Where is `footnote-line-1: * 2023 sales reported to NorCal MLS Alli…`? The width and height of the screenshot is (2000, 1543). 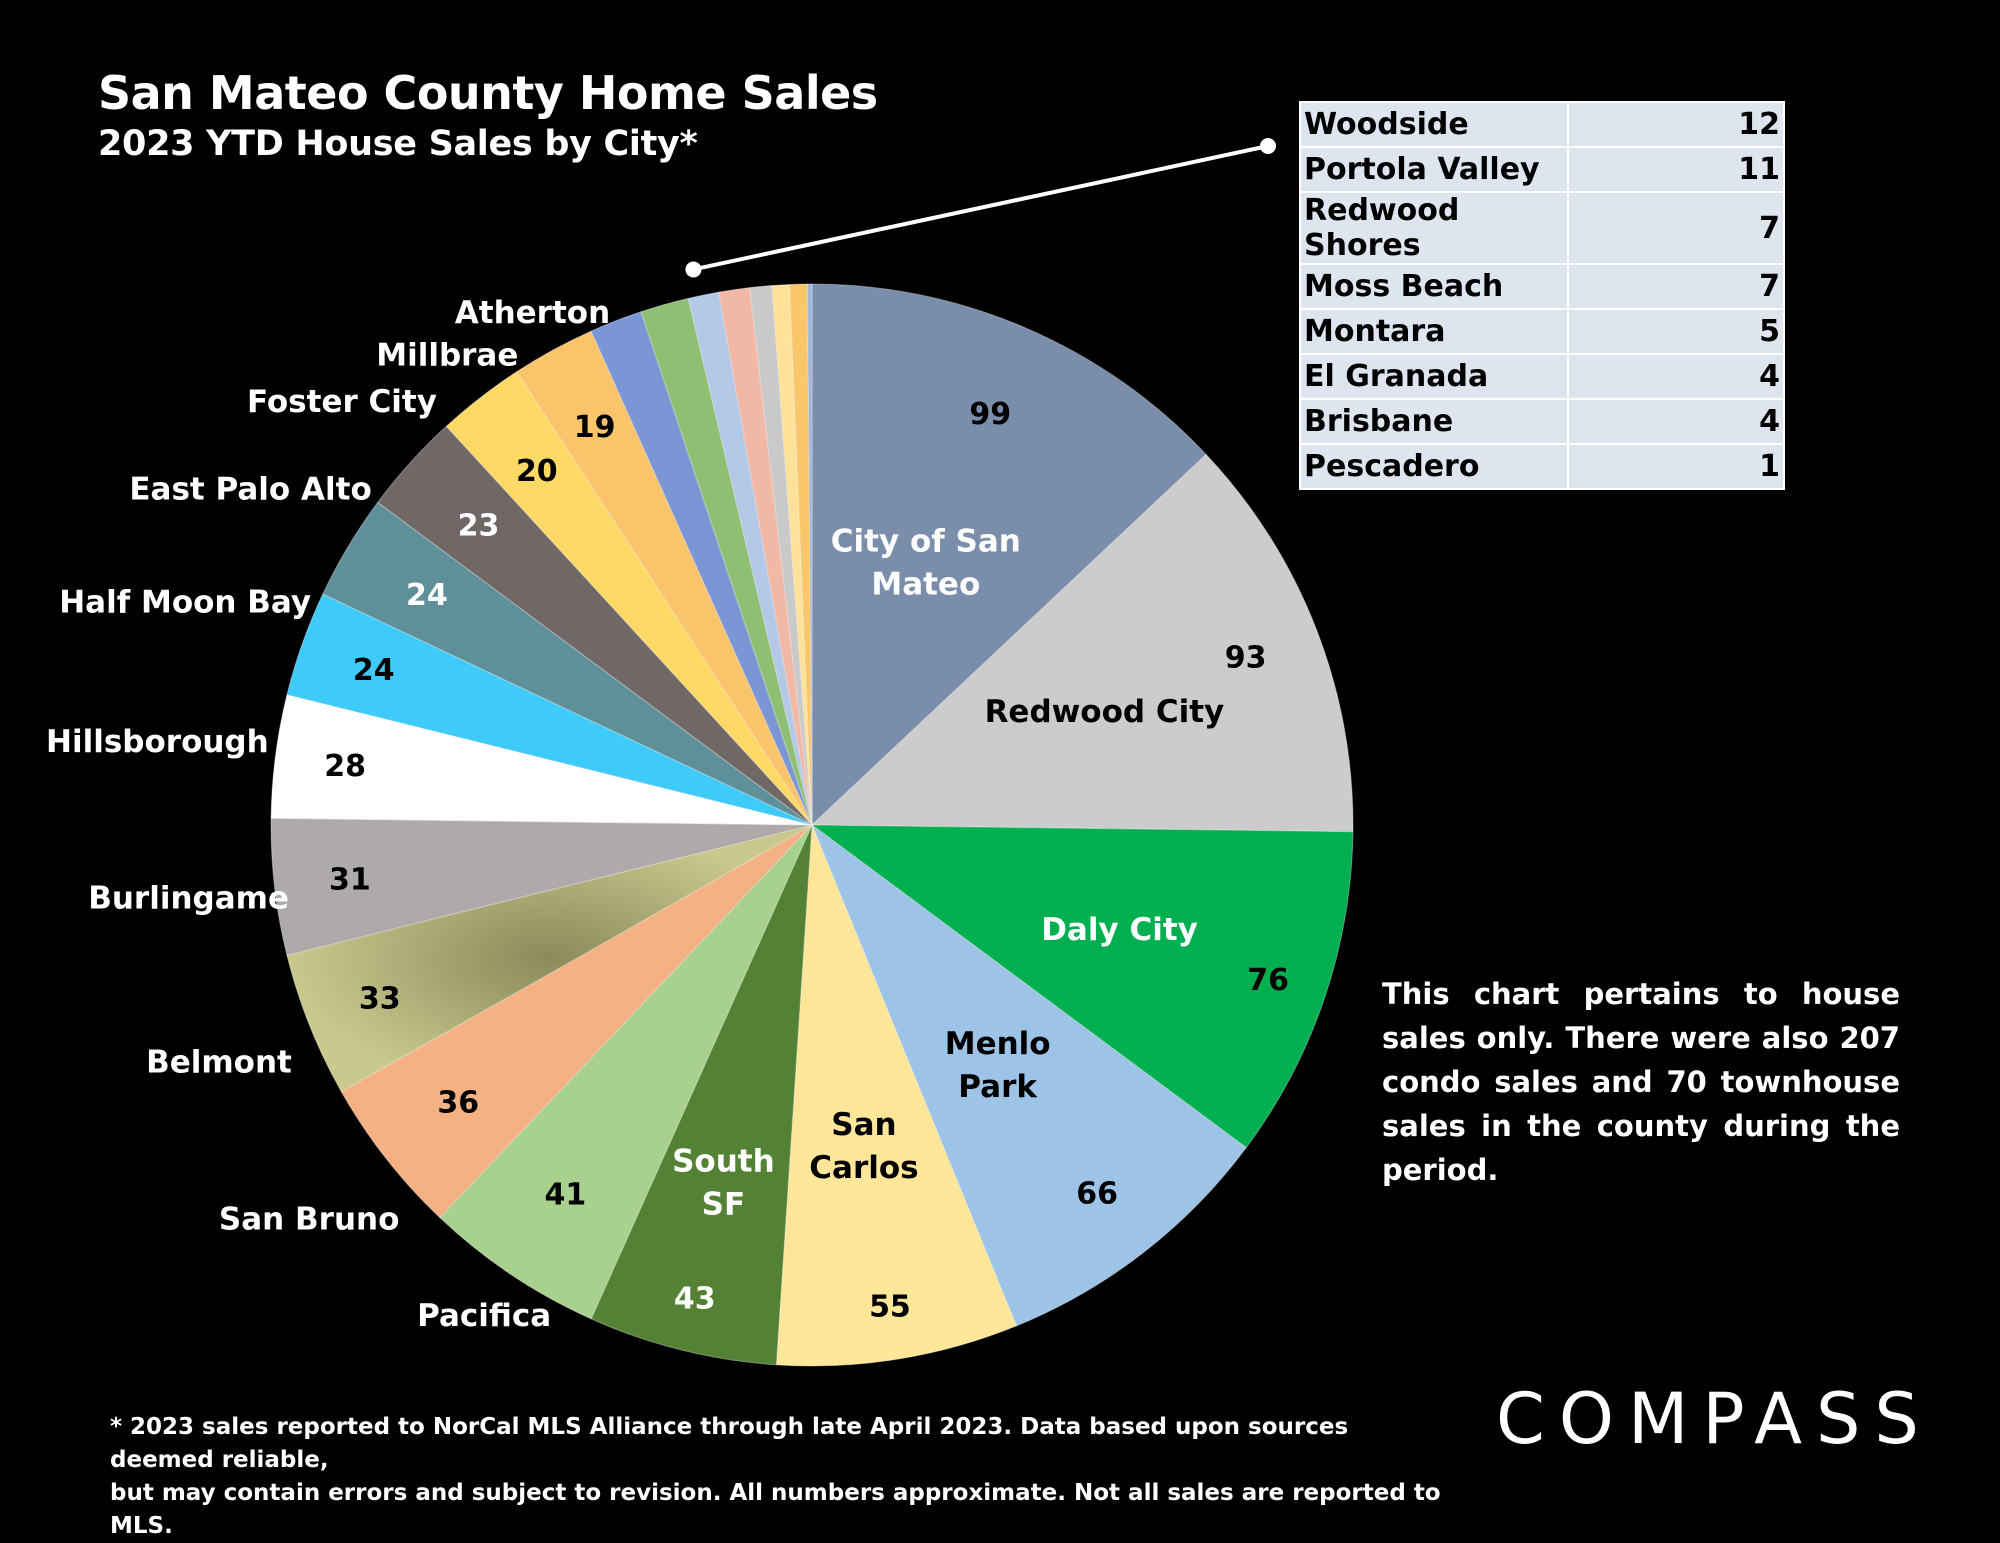
footnote-line-1: * 2023 sales reported to NorCal MLS Alli… is located at coordinates (729, 1443).